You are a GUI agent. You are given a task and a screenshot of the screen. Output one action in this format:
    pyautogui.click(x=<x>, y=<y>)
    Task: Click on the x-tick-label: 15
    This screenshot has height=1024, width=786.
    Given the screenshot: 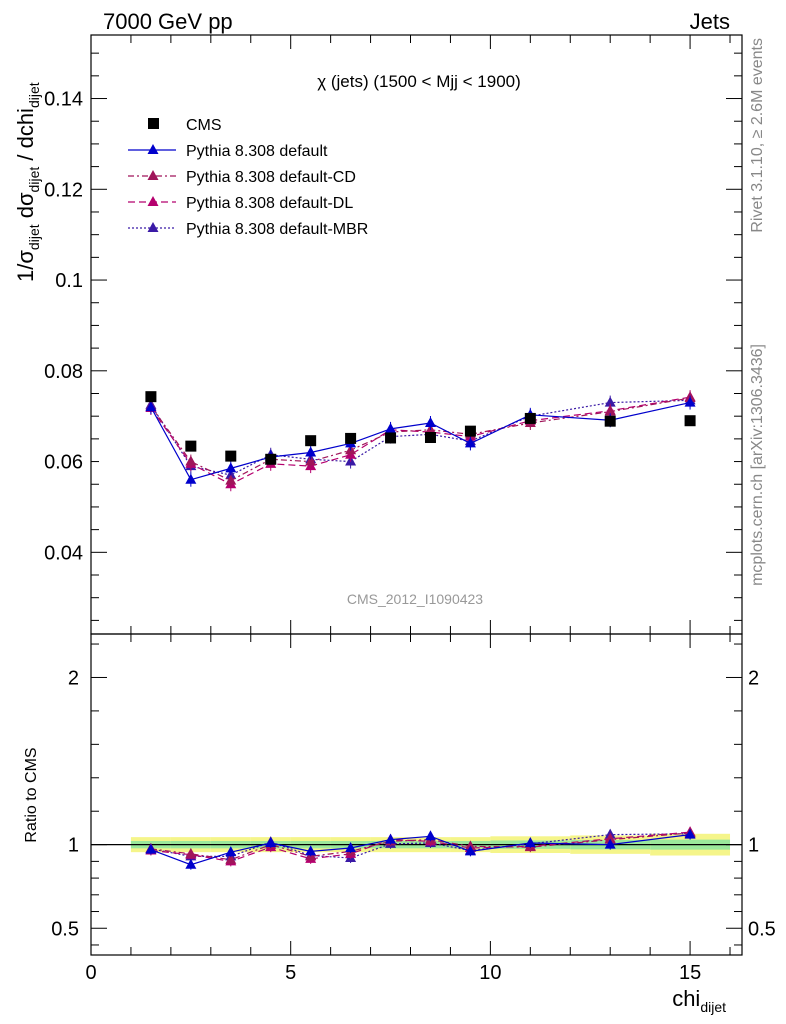 What is the action you would take?
    pyautogui.click(x=690, y=973)
    